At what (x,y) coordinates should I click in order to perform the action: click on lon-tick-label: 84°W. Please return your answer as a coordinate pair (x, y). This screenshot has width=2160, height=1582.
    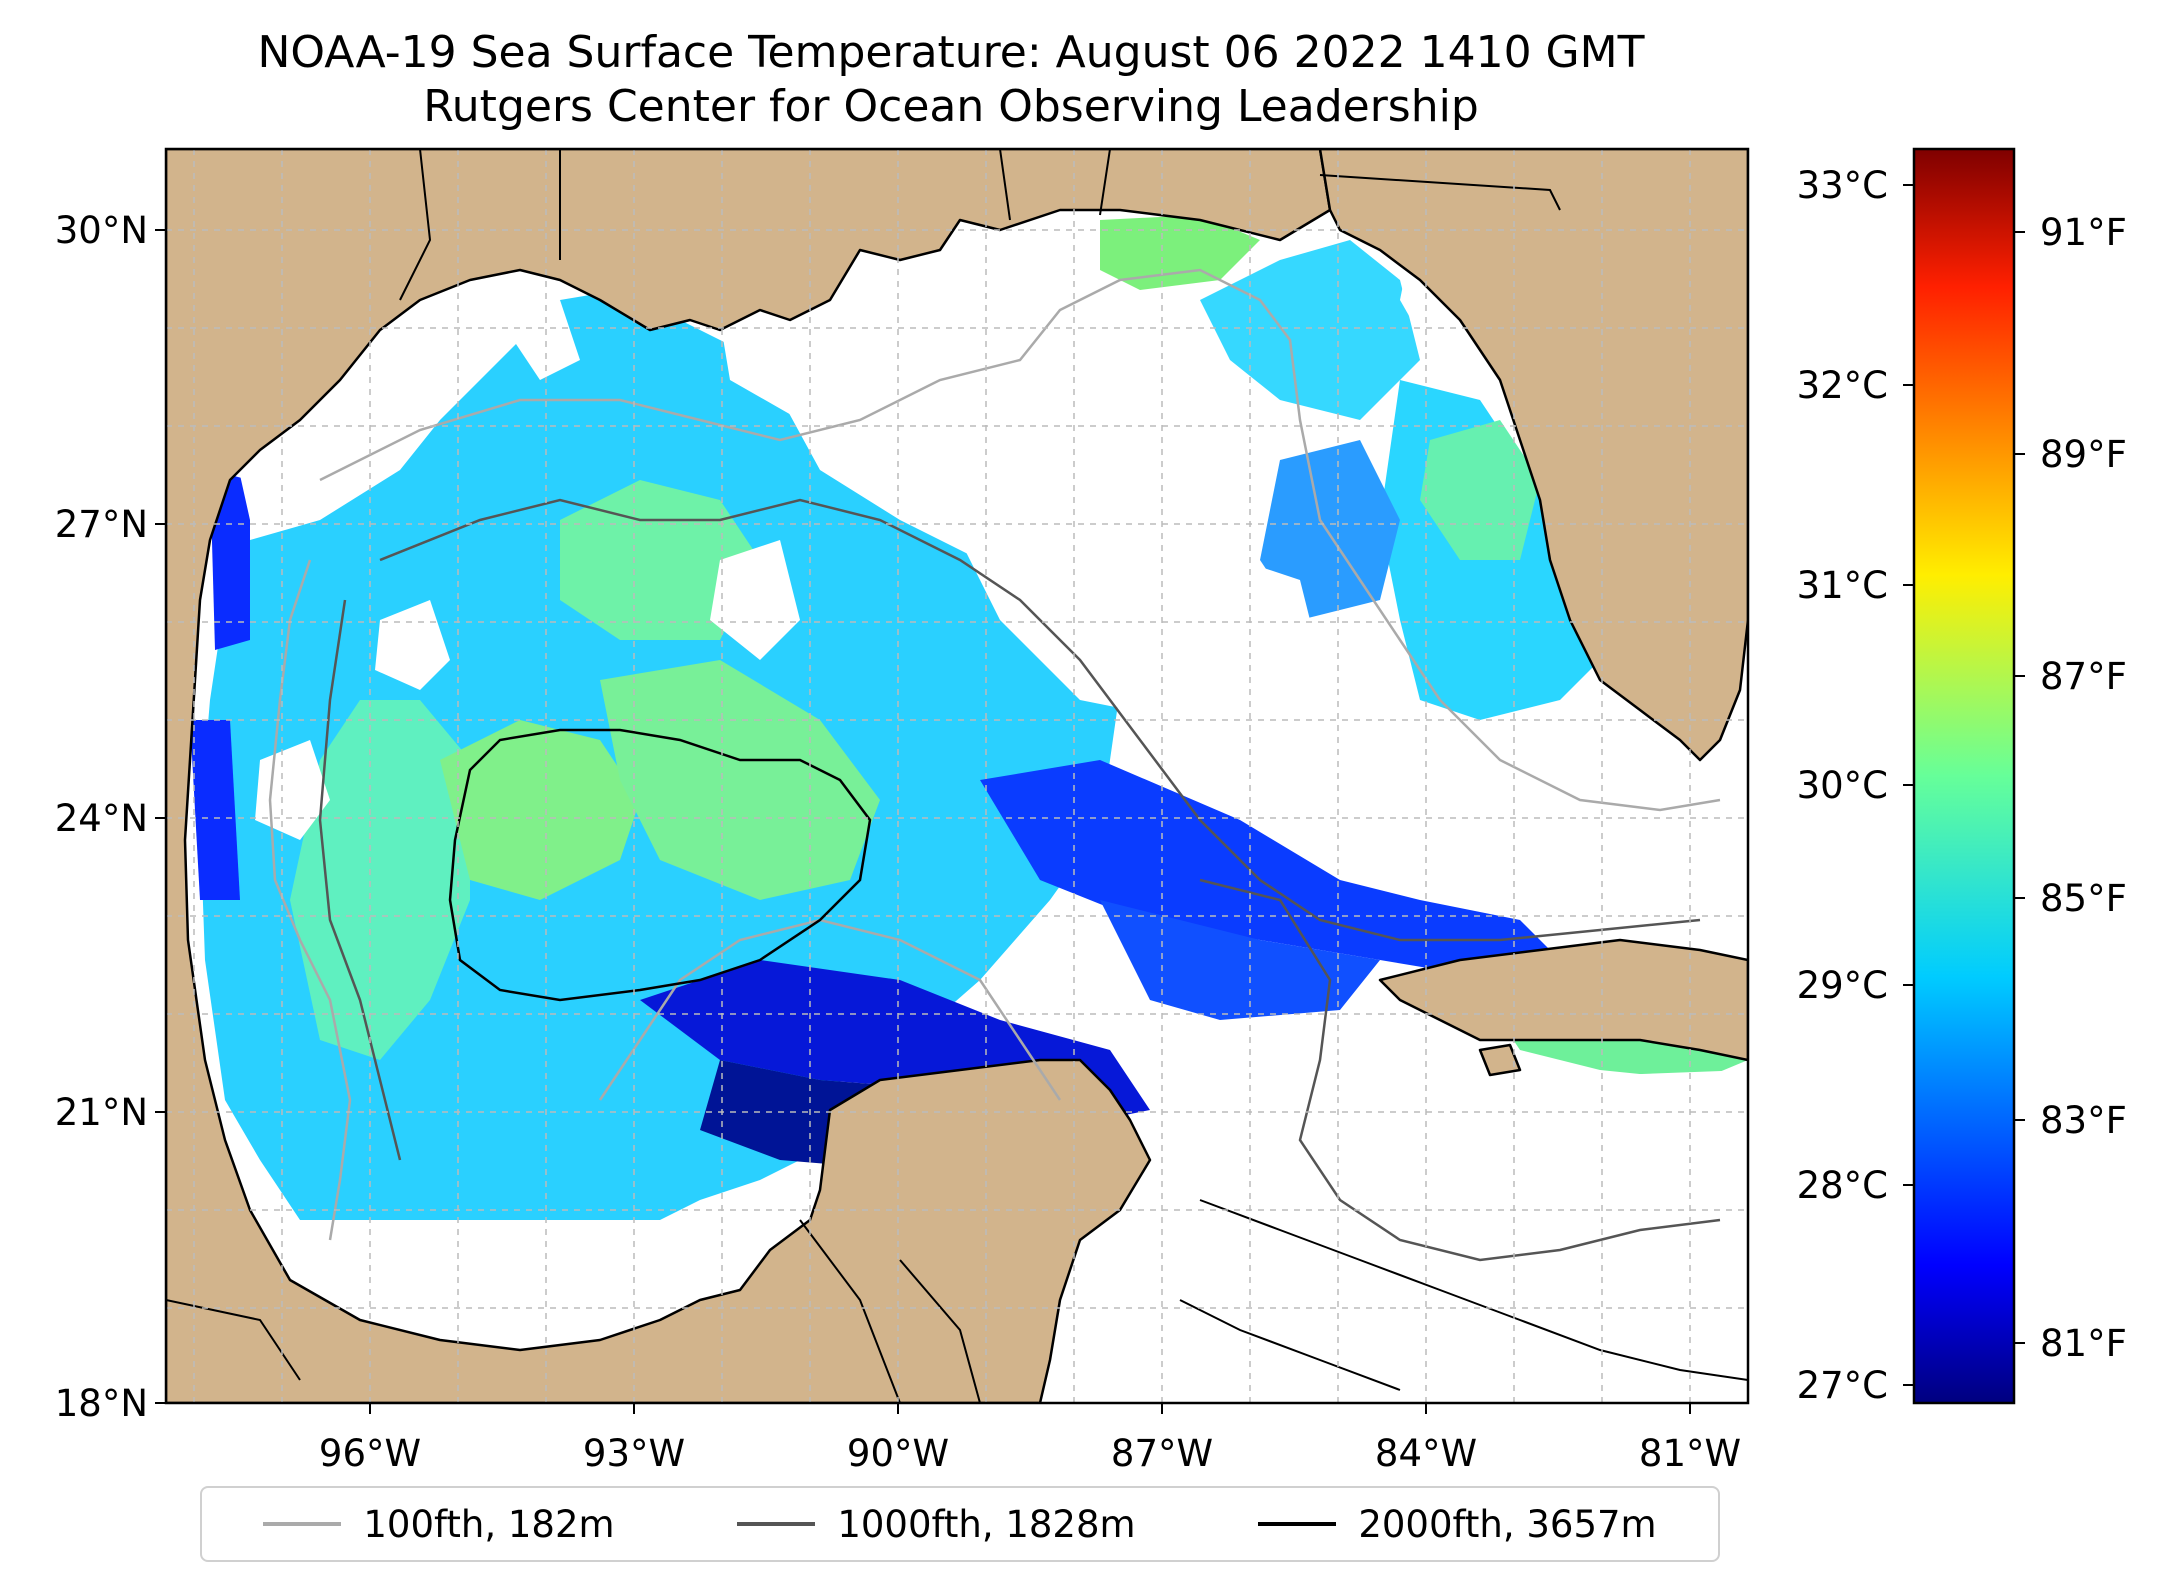
    Looking at the image, I should click on (1426, 1453).